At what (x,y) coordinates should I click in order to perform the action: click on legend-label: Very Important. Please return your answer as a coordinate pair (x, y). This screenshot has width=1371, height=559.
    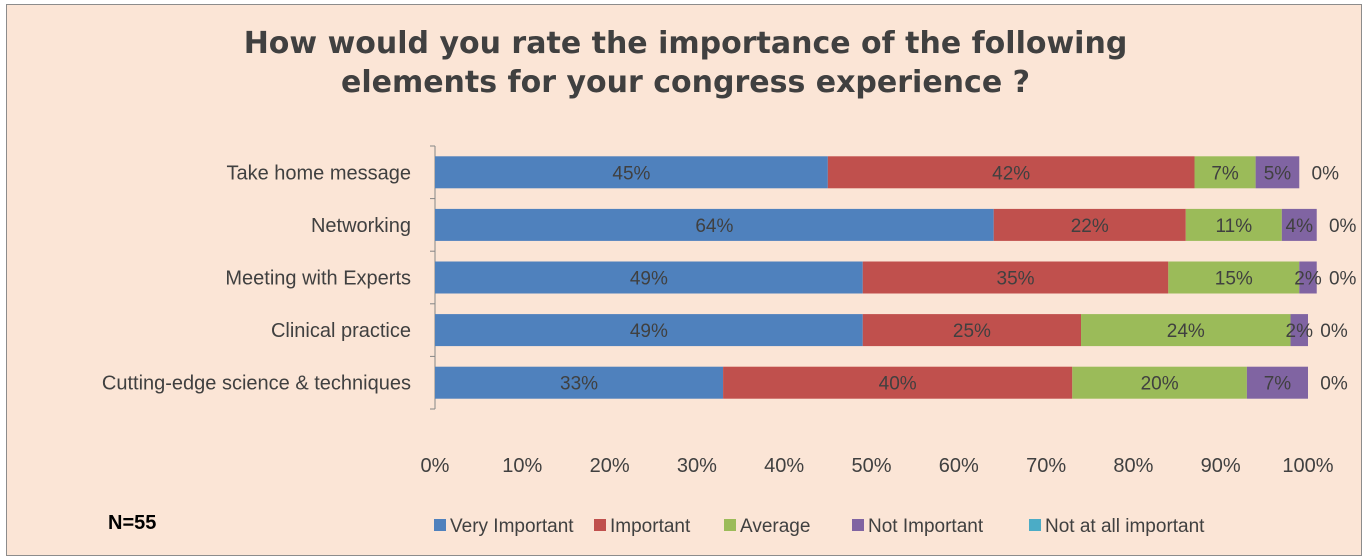
    Looking at the image, I should click on (512, 526).